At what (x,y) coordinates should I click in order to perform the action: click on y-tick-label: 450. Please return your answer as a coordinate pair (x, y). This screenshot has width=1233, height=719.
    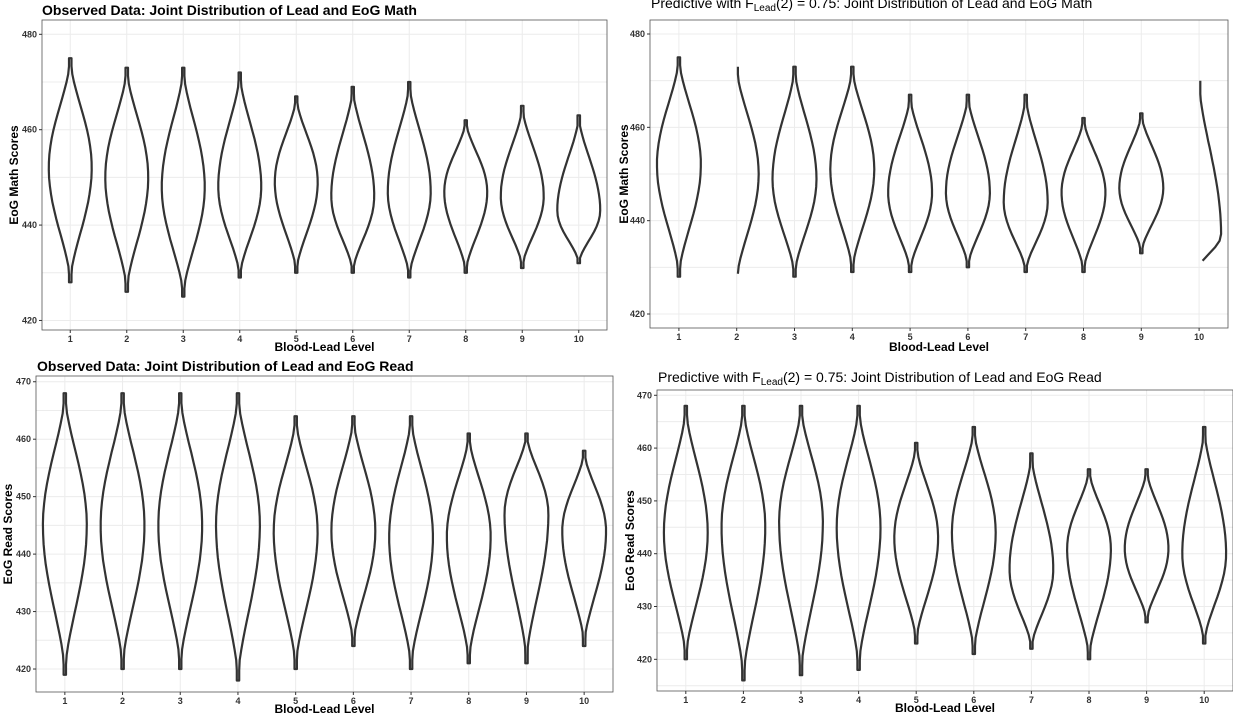
    Looking at the image, I should click on (23, 497).